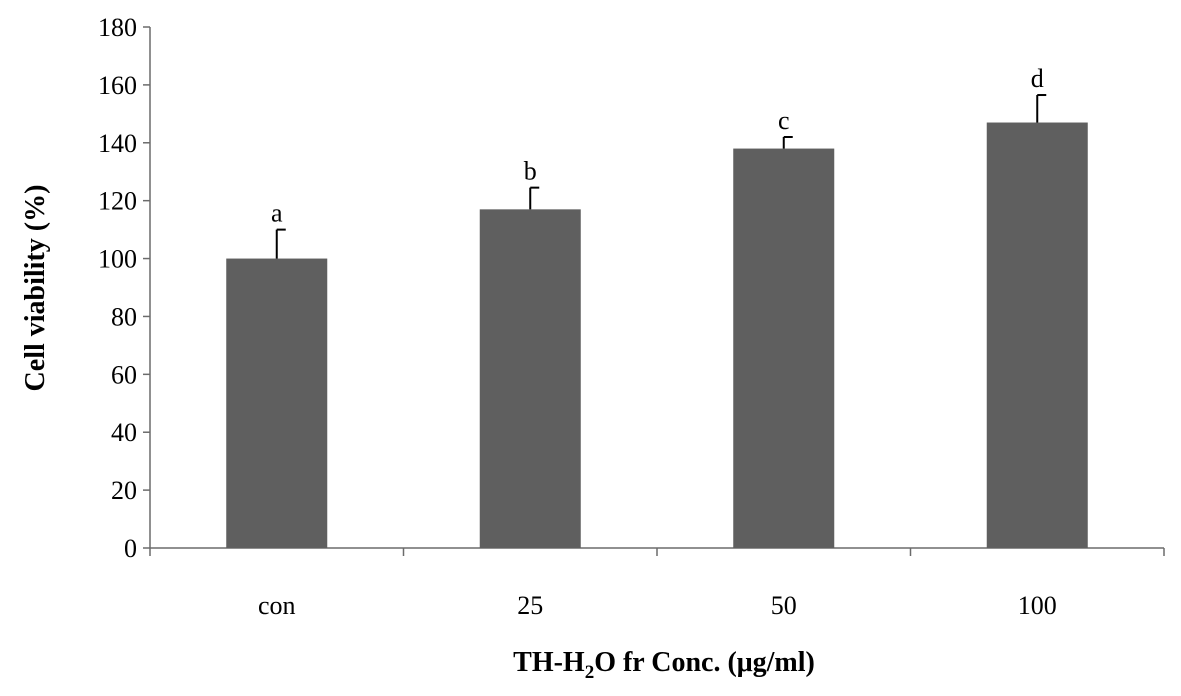  I want to click on y-axis: 0 20 40 60 80 100 120 140 160 180, so click(124, 288).